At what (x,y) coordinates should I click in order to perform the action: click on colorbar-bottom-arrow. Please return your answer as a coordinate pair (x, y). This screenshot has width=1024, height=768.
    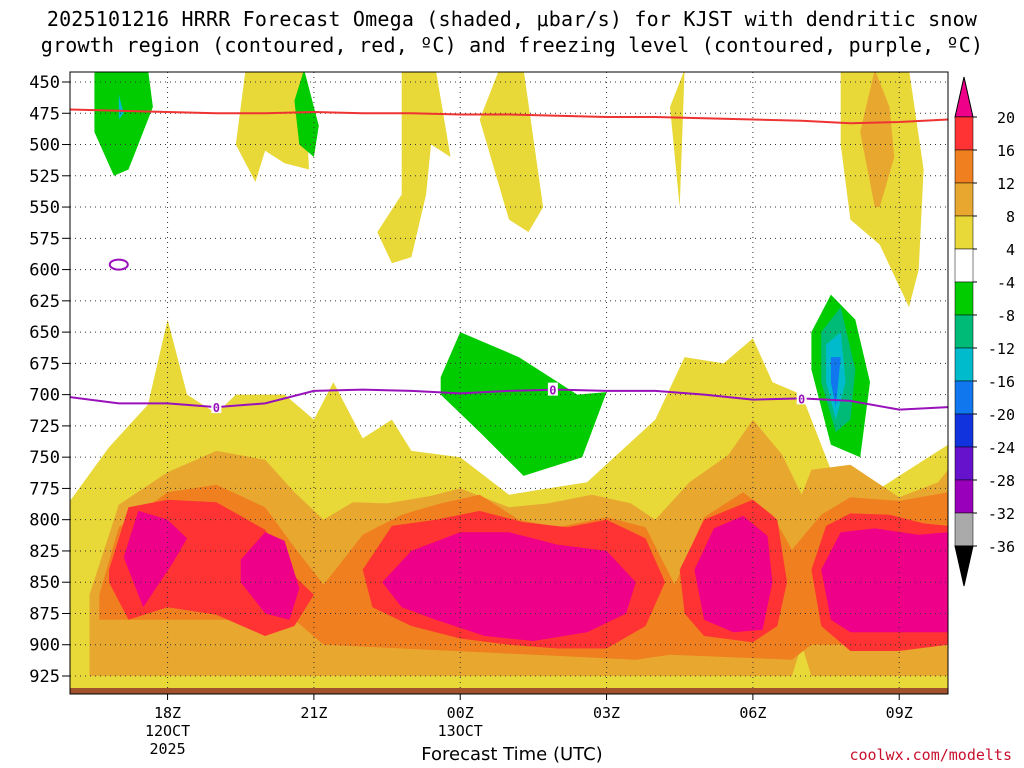
    Looking at the image, I should click on (964, 566).